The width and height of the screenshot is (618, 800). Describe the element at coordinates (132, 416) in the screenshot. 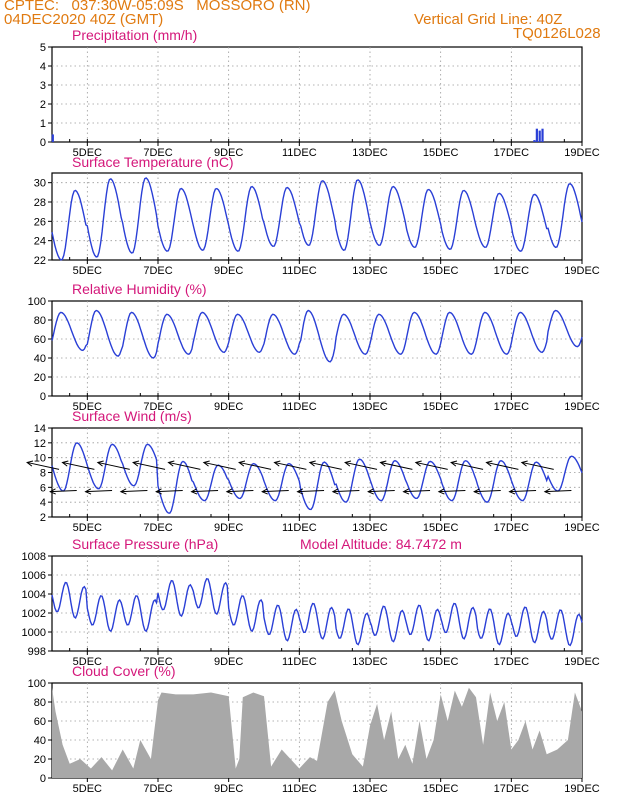

I see `wind-title: Surface Wind (m/s)` at that location.